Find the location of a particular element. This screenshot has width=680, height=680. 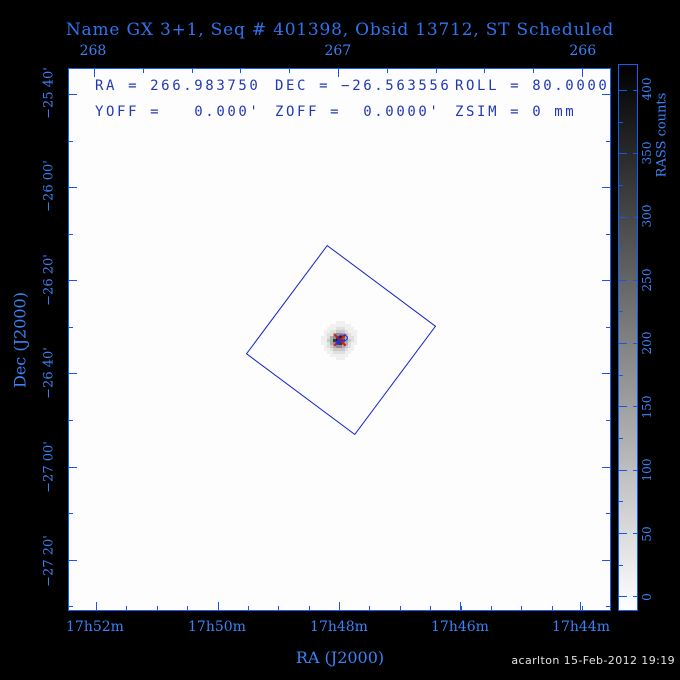

dec-tick-label: −25 40' is located at coordinates (49, 93).